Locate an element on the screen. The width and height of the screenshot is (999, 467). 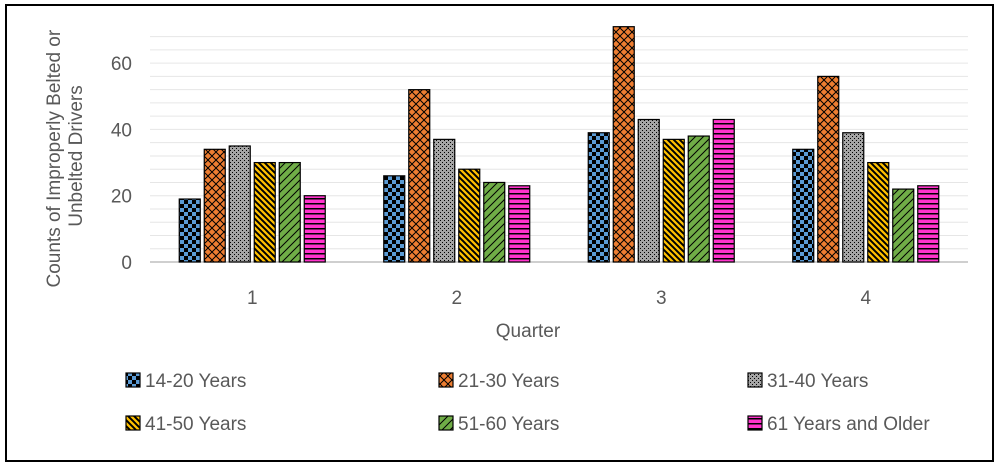
legend-label: 51-60 Years is located at coordinates (508, 424).